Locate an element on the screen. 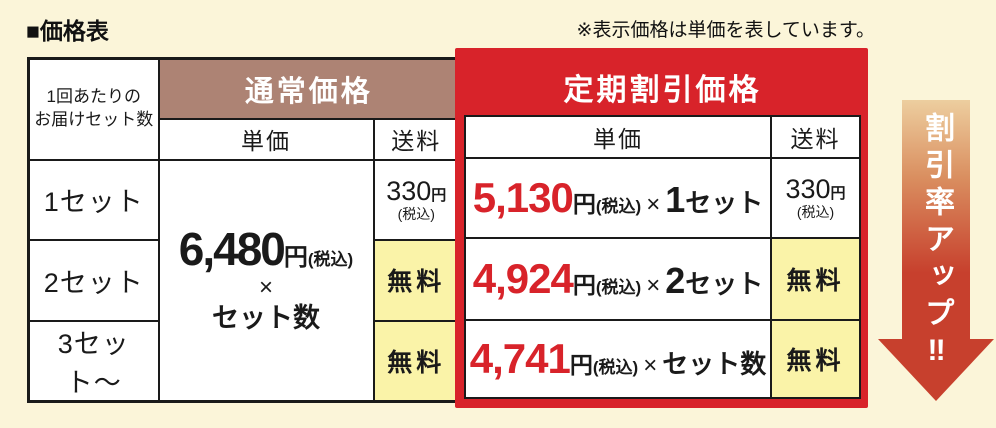  arrow-shaft is located at coordinates (936, 220).